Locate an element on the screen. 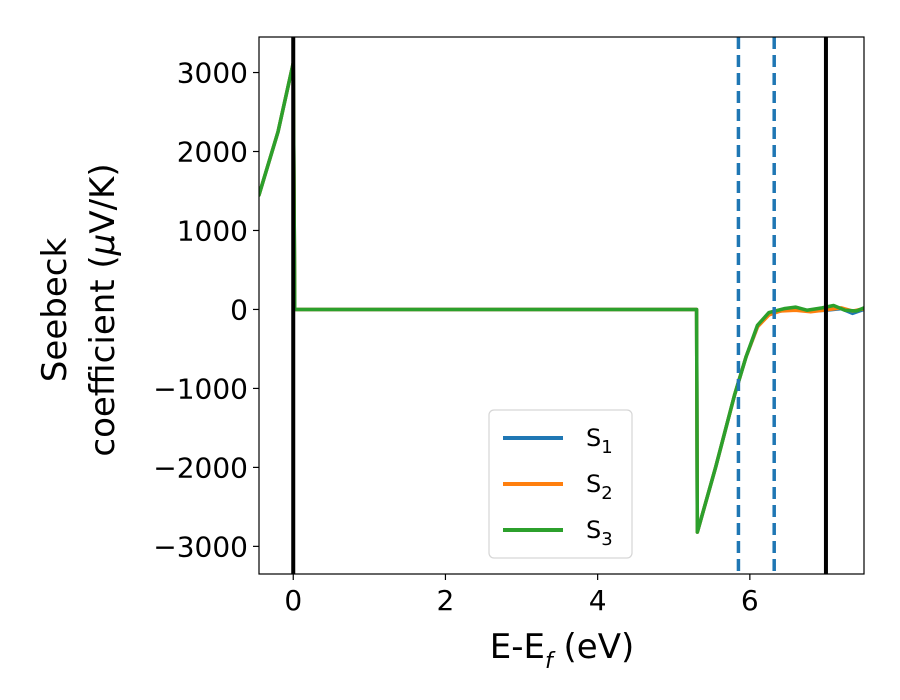 The width and height of the screenshot is (900, 700). y-tick-label: −2000 is located at coordinates (200, 467).